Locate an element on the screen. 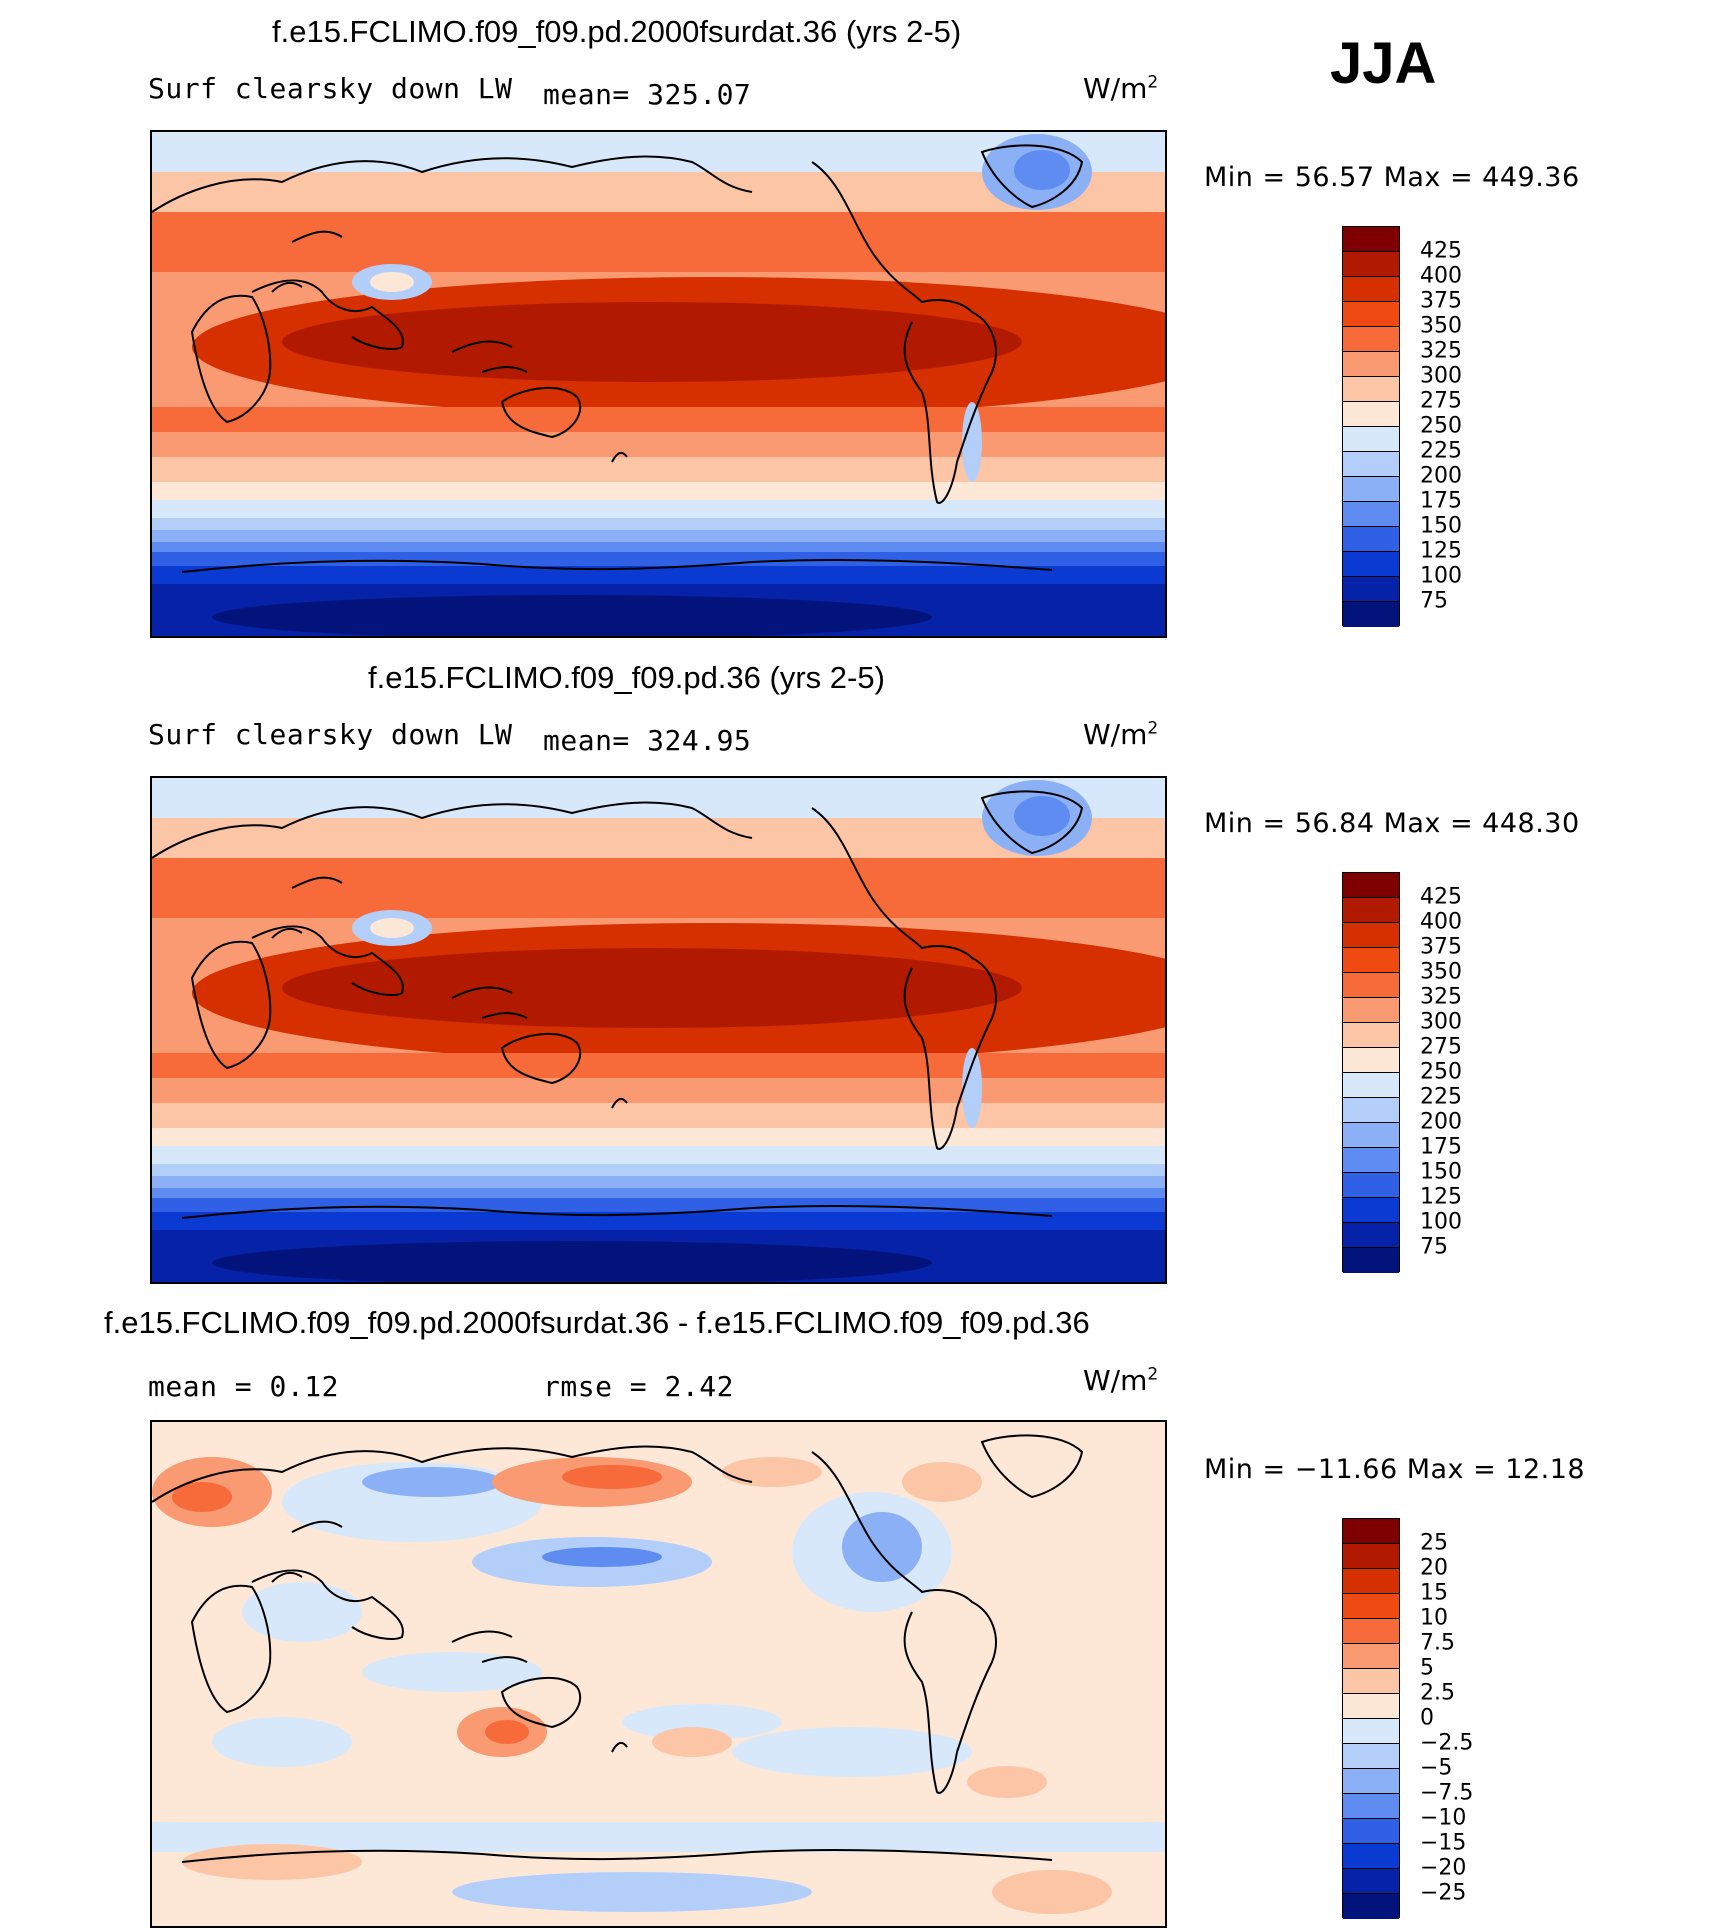  colorbar-label: 7.5 is located at coordinates (1437, 1643).